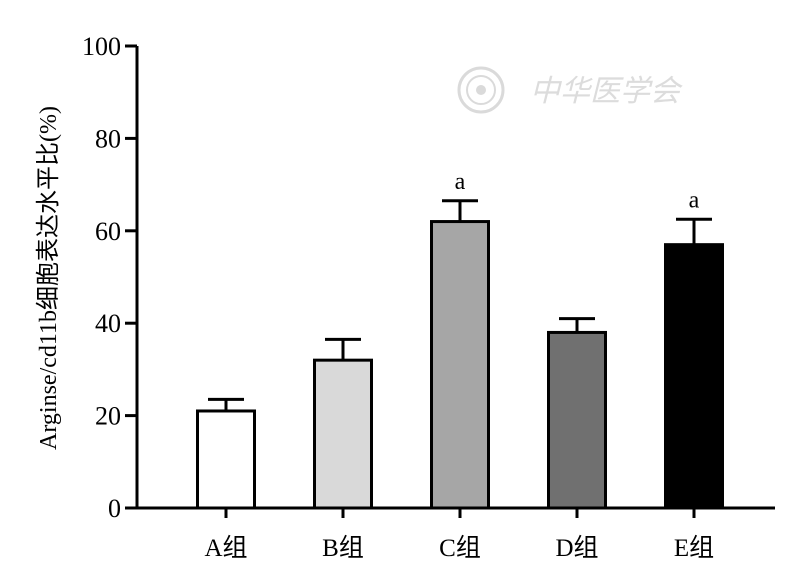  I want to click on y-tick-label: 20, so click(108, 416).